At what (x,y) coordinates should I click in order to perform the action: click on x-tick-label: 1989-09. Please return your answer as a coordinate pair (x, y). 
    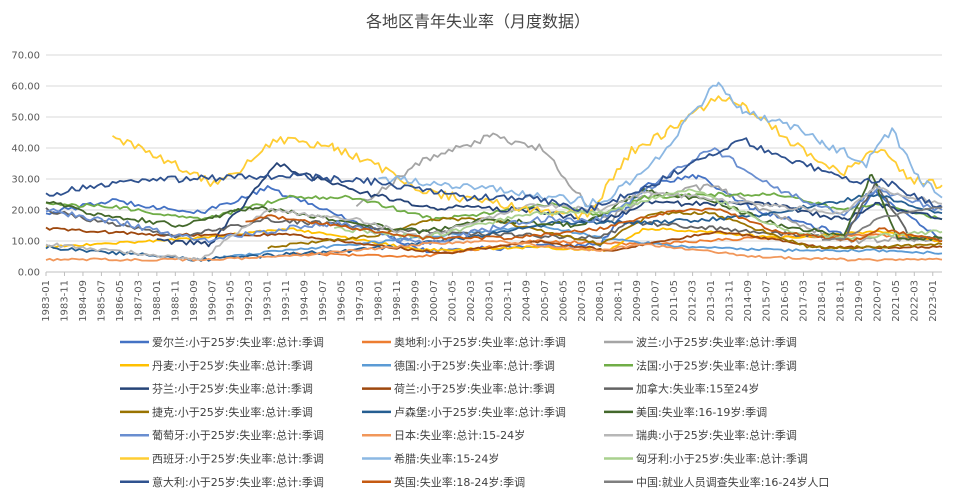
    Looking at the image, I should click on (194, 301).